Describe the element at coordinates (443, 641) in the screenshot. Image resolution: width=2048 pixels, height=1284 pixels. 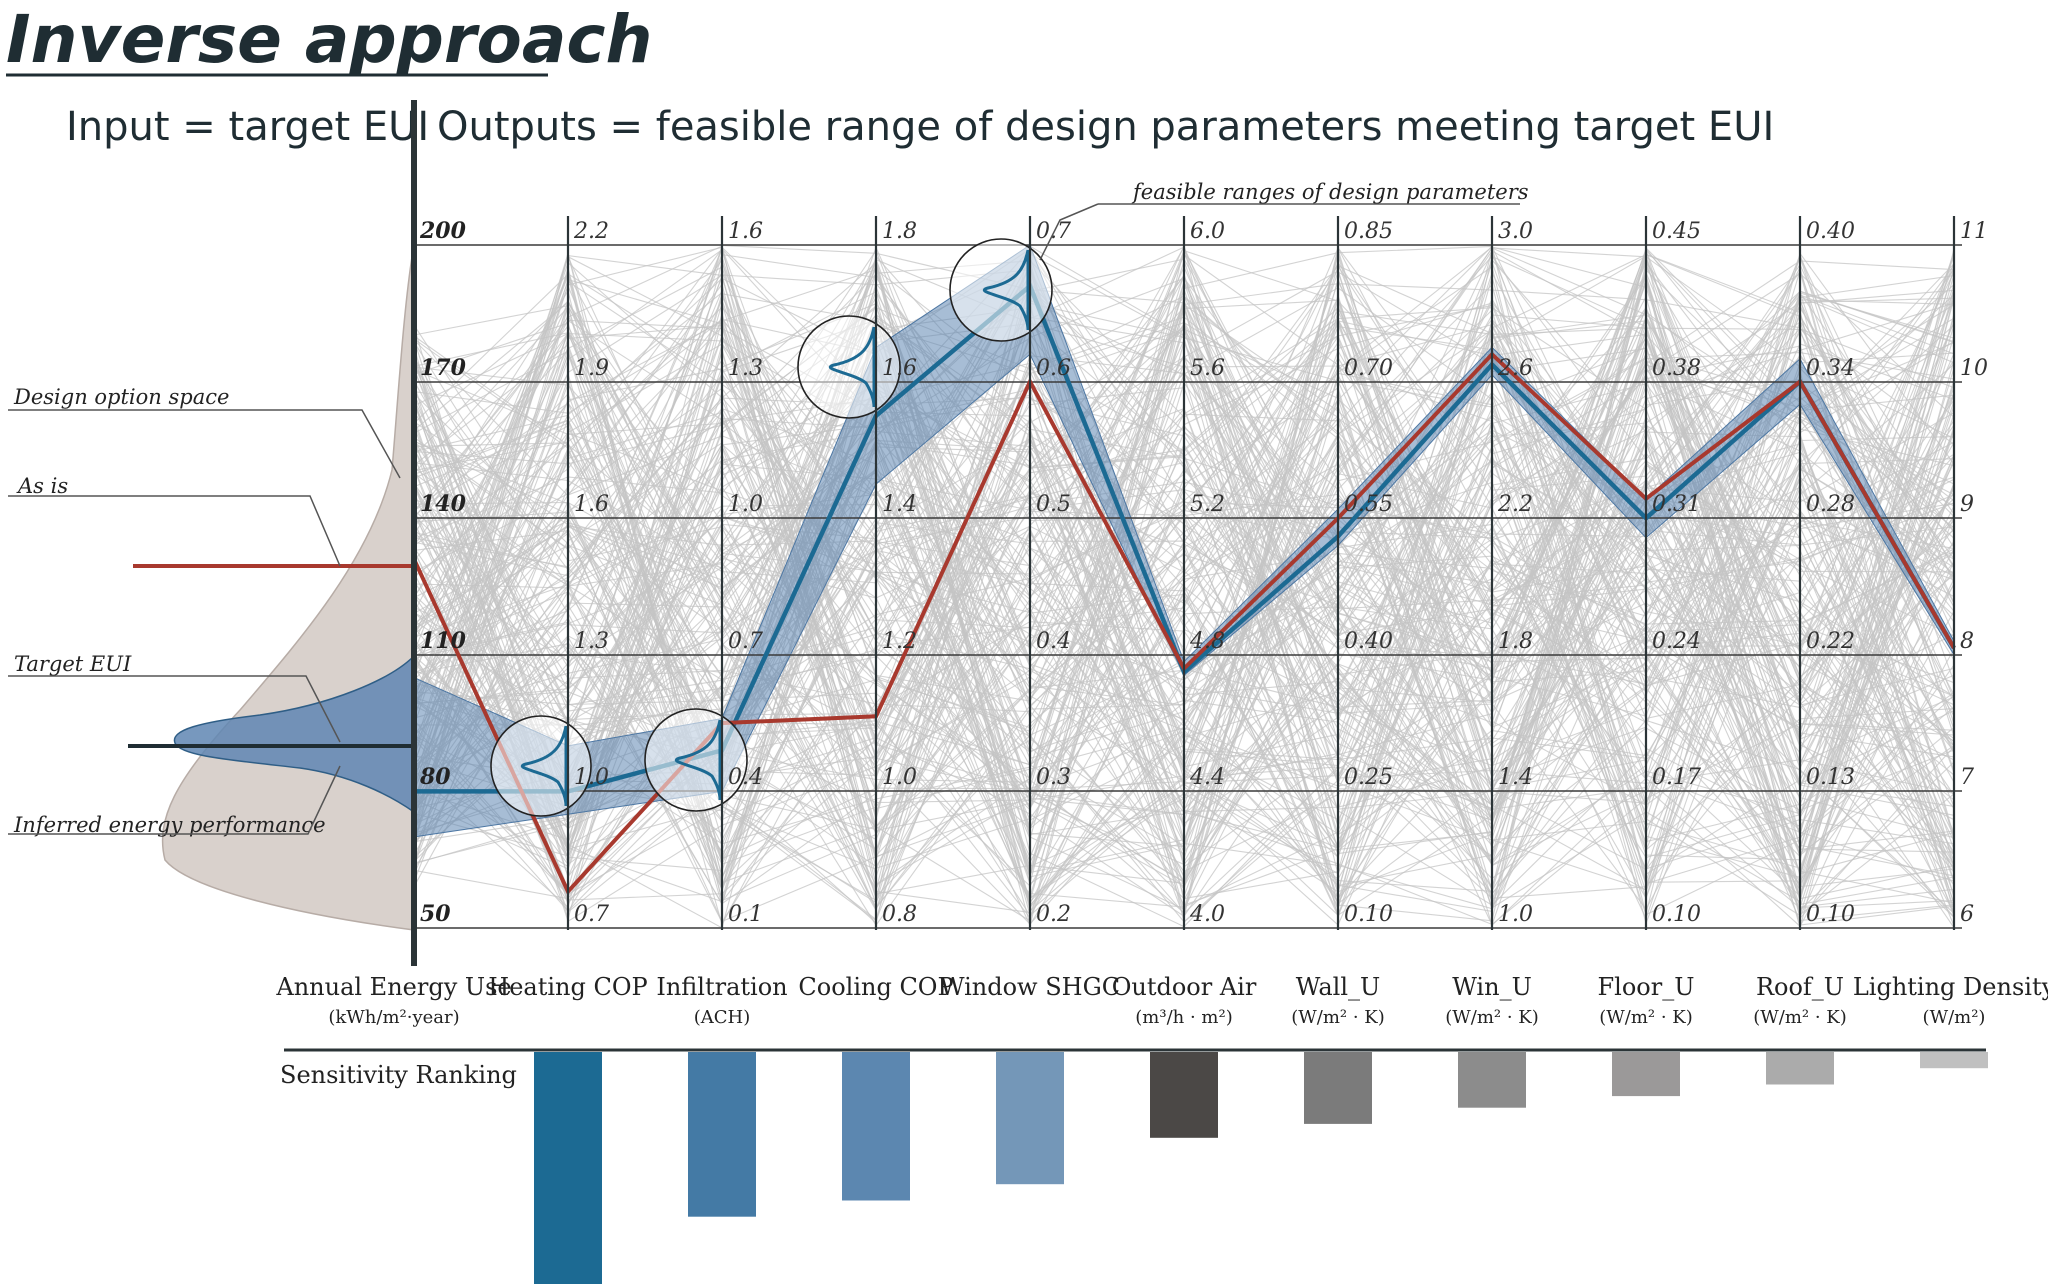
I see `tick-label: 110` at that location.